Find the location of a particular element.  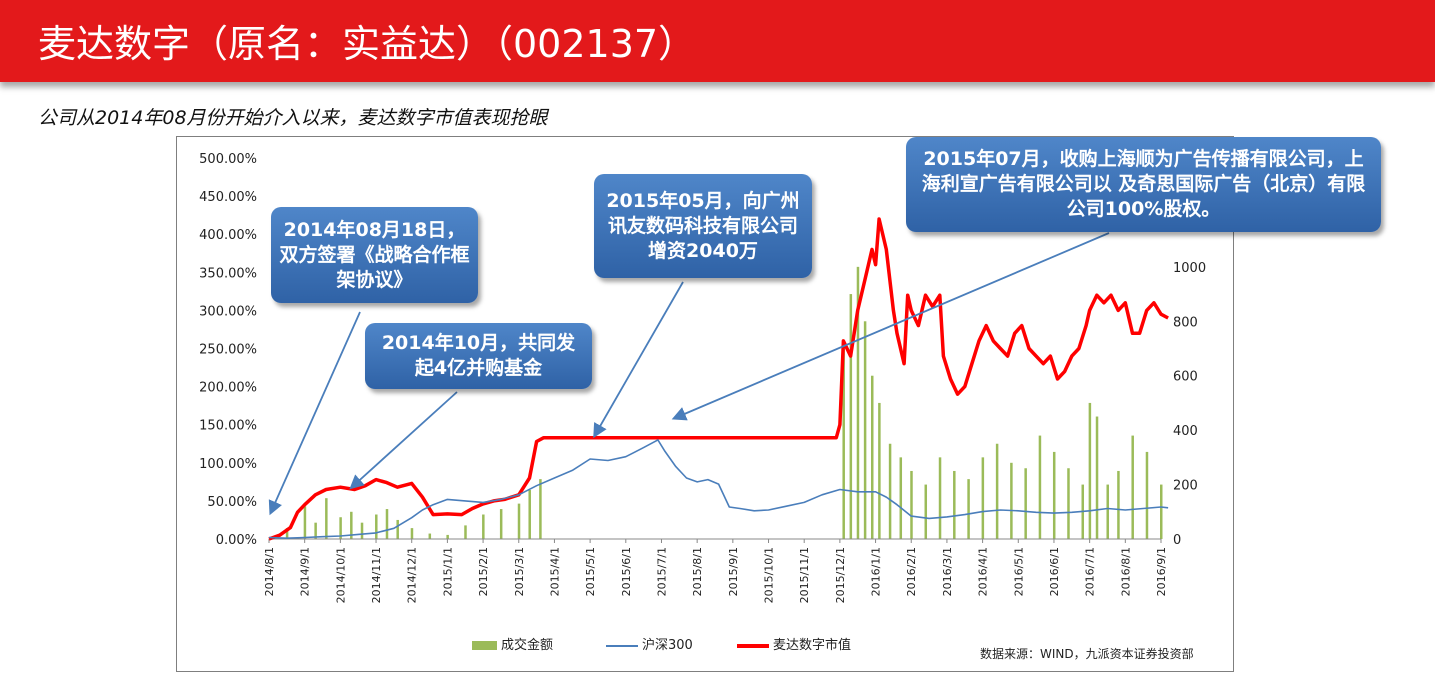

x-tick-label: 2014/9/1 is located at coordinates (305, 571).